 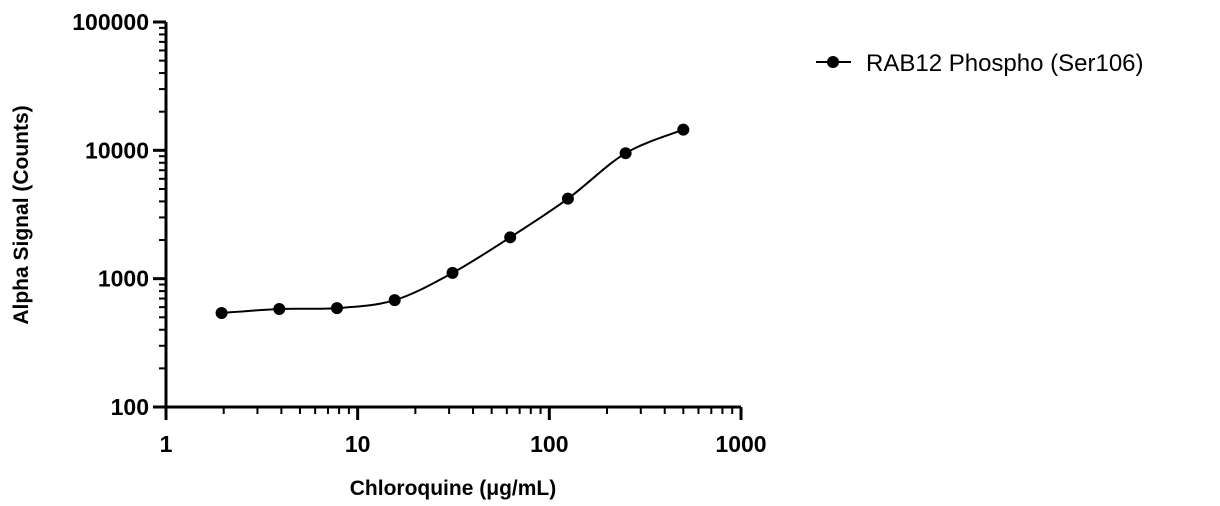 I want to click on y-axis-title: Alpha Signal (Counts), so click(x=21, y=214).